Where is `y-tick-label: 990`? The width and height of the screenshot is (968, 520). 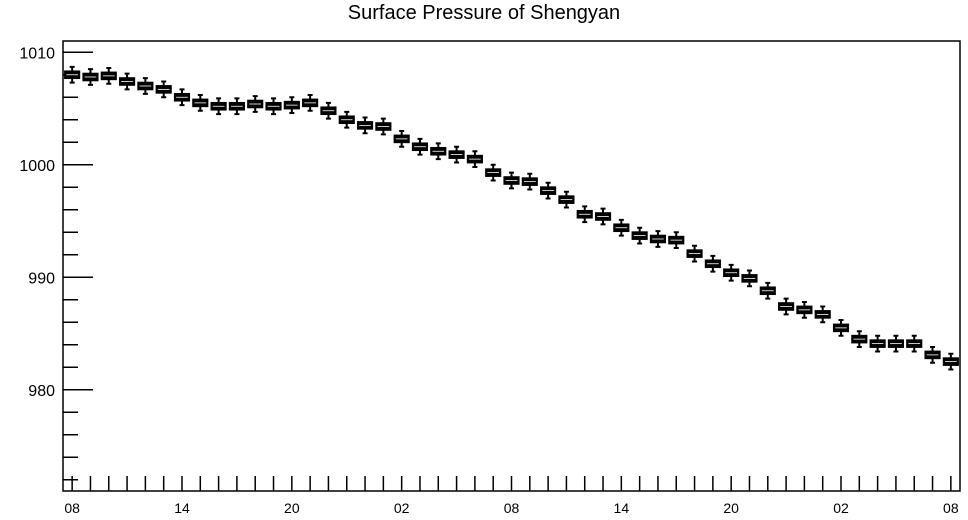
y-tick-label: 990 is located at coordinates (41, 278).